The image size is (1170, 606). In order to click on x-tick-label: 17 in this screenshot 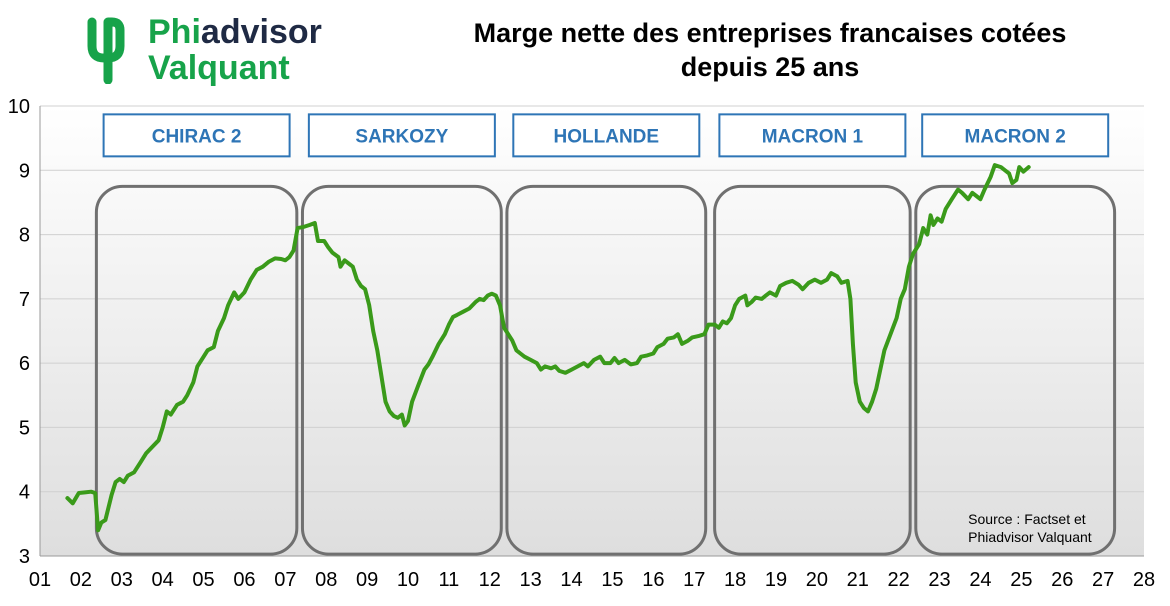, I will do `click(694, 580)`.